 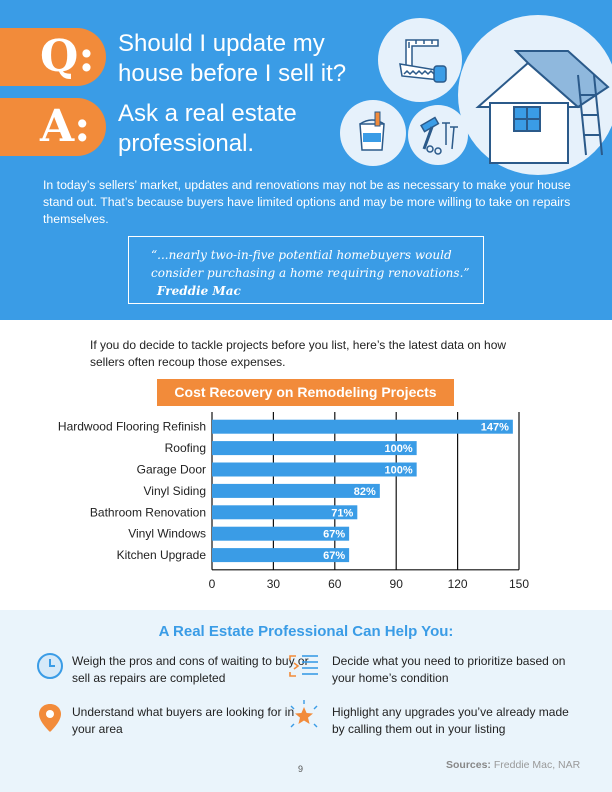 I want to click on data-label: 82%, so click(x=365, y=492).